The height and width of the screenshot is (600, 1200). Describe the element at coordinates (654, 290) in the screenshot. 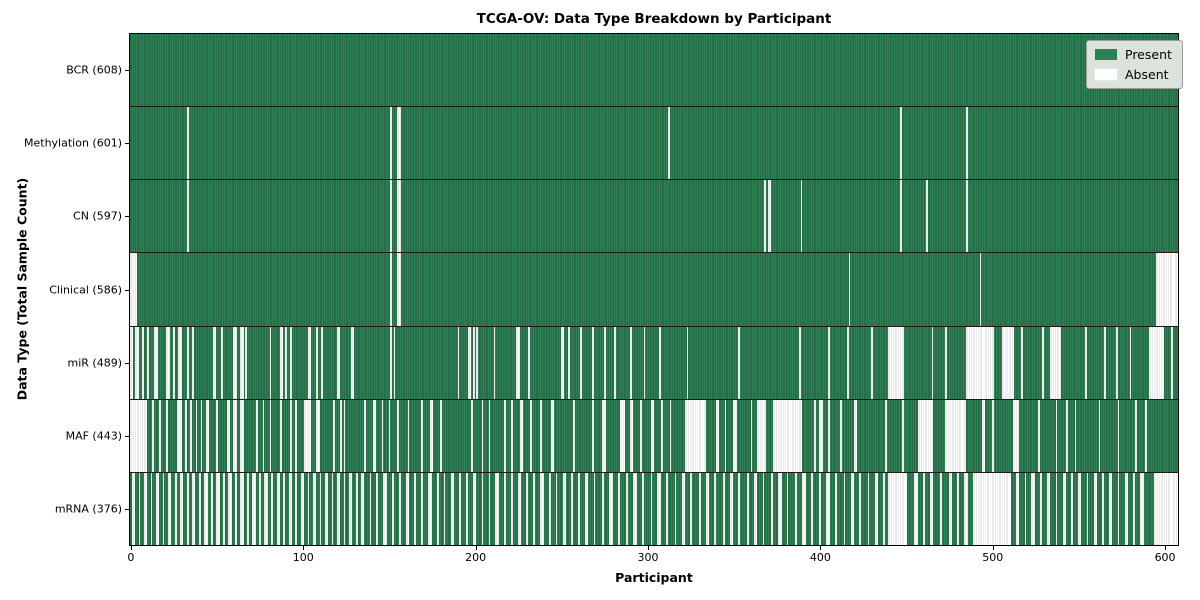

I see `row-Clinical` at that location.